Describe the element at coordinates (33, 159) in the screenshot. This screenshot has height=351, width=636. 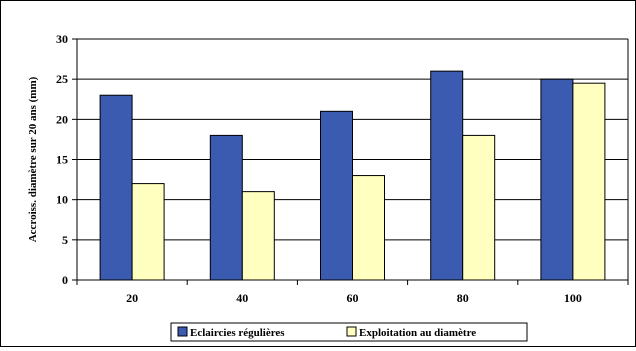
I see `y-axis-title: Accroiss. diamètre sur 20 ans (mm)` at that location.